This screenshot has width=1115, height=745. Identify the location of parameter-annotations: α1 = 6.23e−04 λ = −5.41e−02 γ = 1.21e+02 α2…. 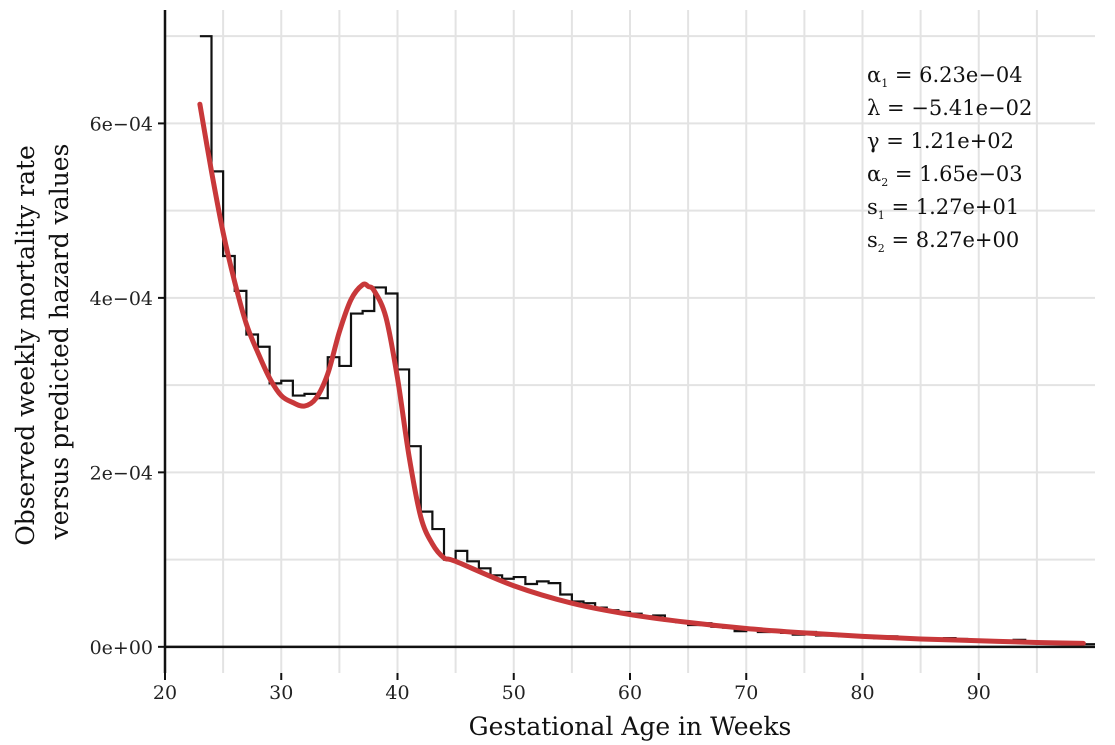
(949, 159).